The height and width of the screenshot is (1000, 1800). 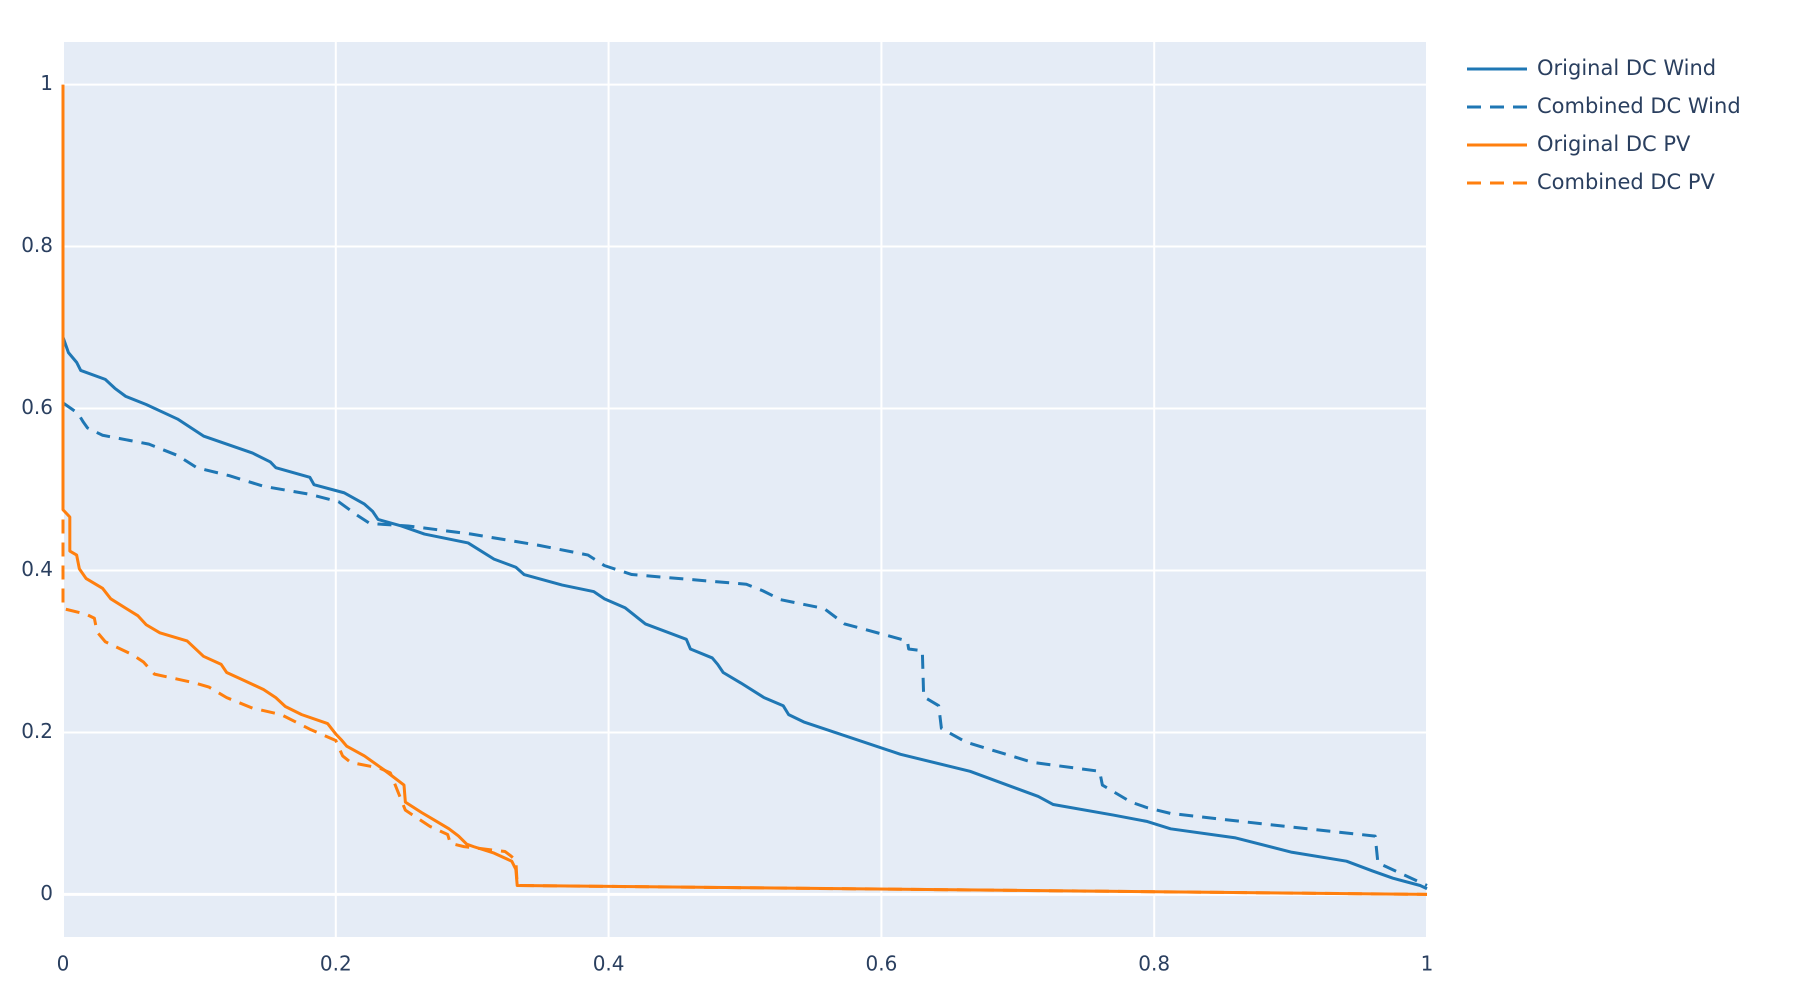 I want to click on y-tick-label: 0.6, so click(x=37, y=407).